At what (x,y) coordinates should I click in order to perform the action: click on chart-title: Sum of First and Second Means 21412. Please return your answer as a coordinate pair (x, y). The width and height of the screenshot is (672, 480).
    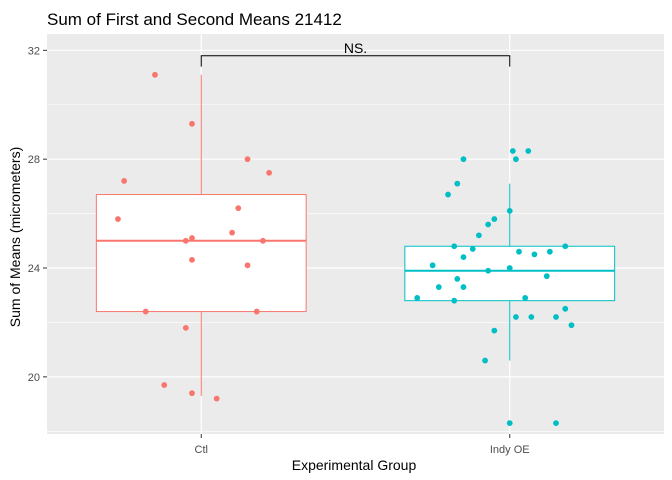
    Looking at the image, I should click on (194, 19).